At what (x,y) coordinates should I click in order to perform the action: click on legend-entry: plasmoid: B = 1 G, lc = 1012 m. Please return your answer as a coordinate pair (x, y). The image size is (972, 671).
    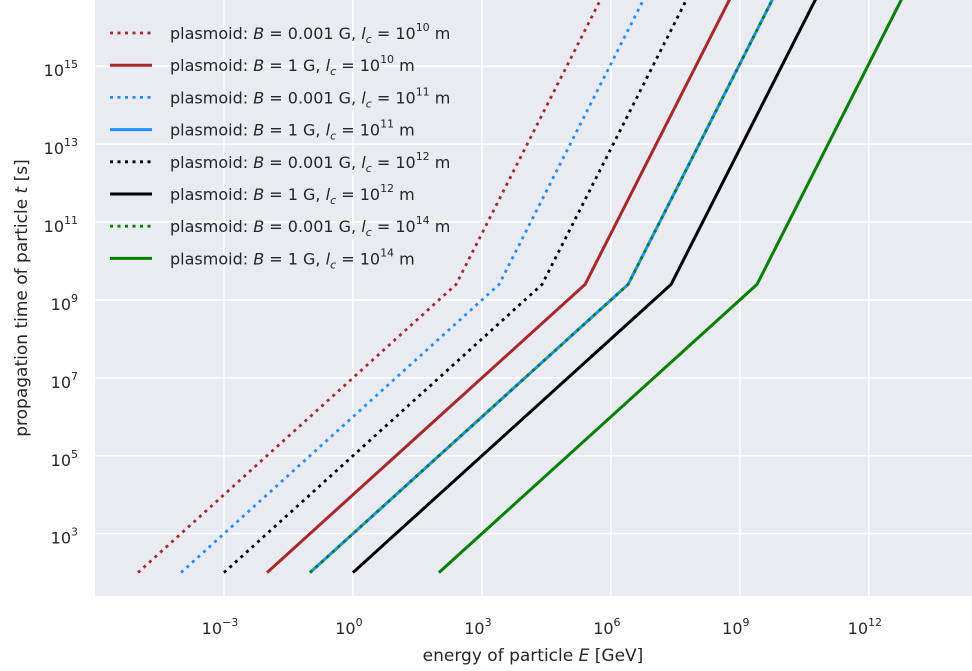
    Looking at the image, I should click on (262, 194).